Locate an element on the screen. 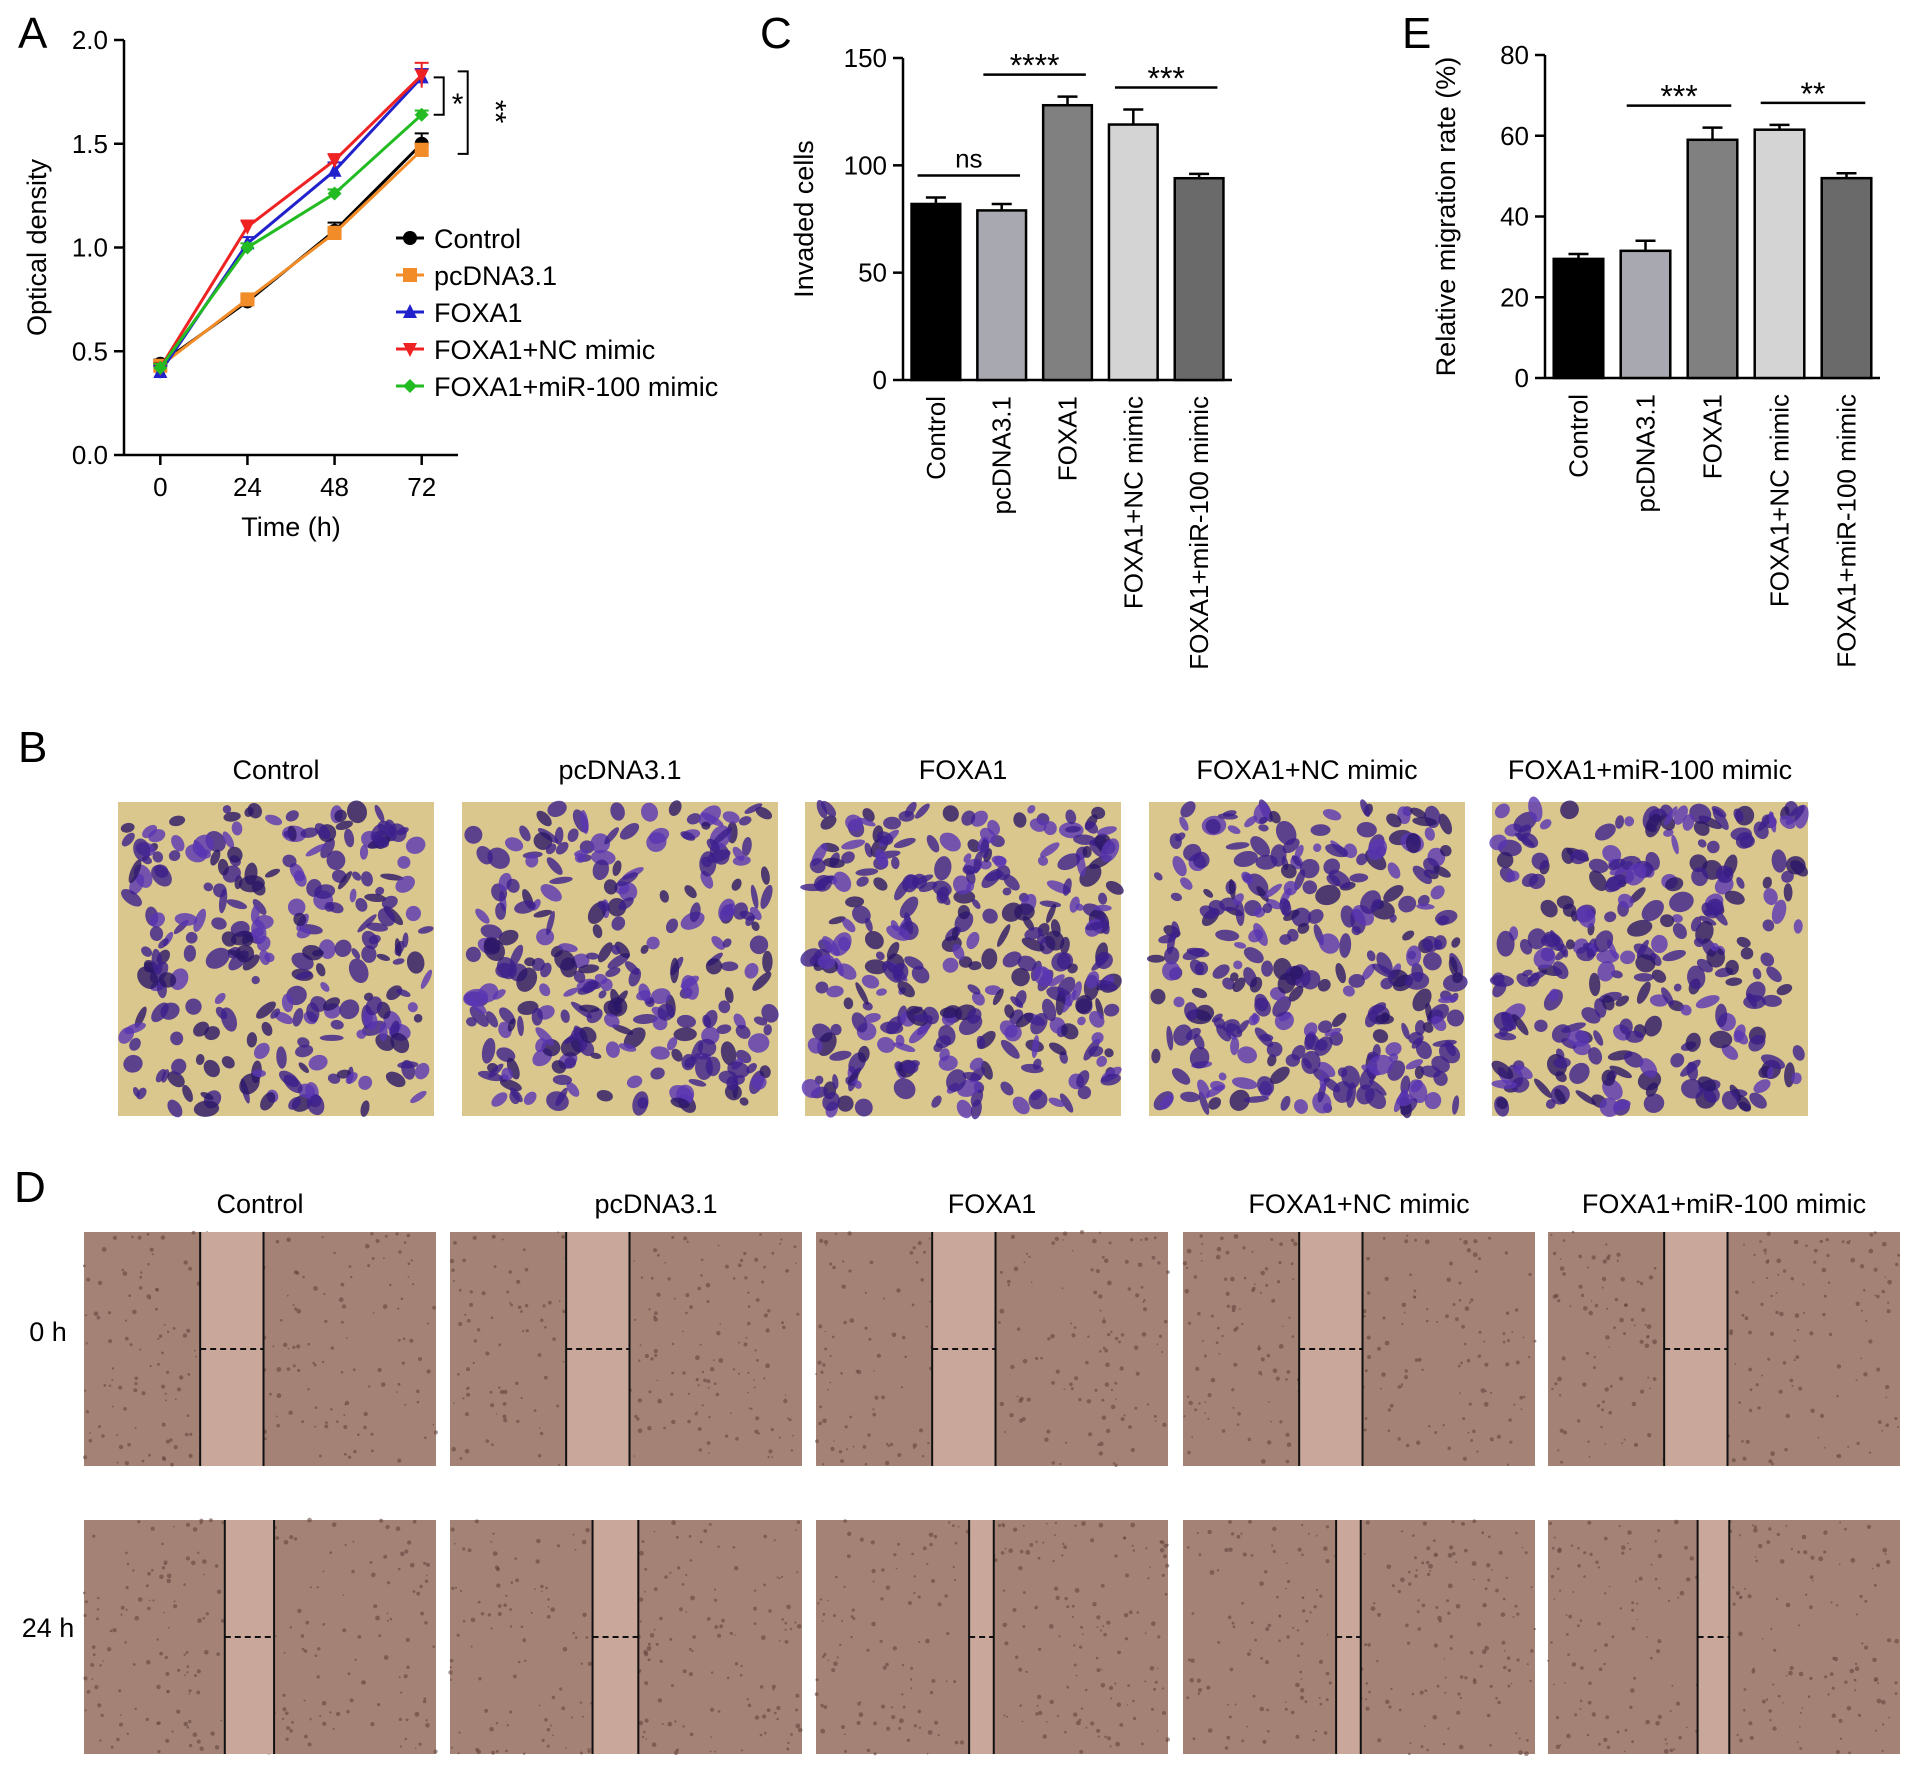 This screenshot has width=1913, height=1770. bar-control is located at coordinates (936, 292).